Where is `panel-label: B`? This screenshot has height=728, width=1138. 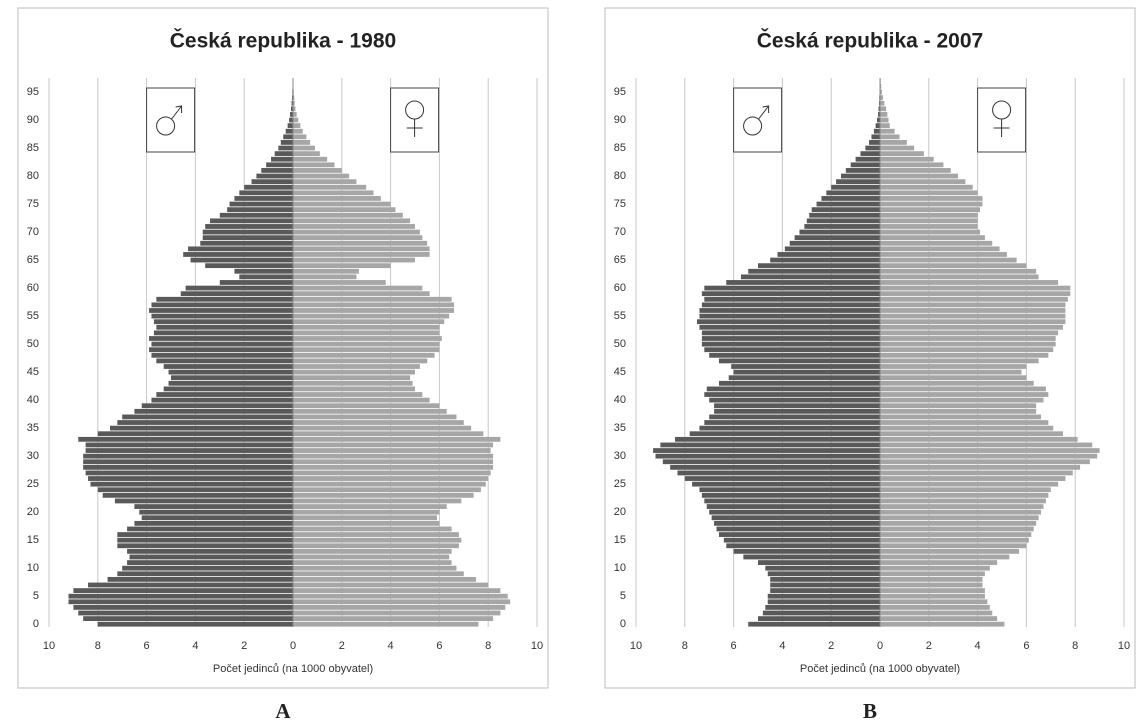 panel-label: B is located at coordinates (870, 711).